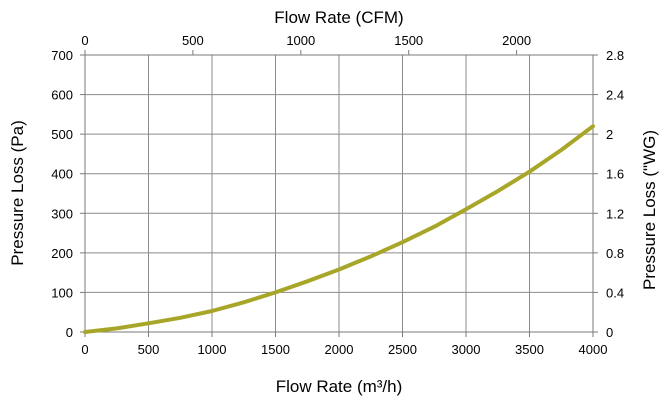 The image size is (662, 401). I want to click on x-ticks-bottom: 0 500 1000 1500 2000 2500 3000 3500 4000, so click(344, 344).